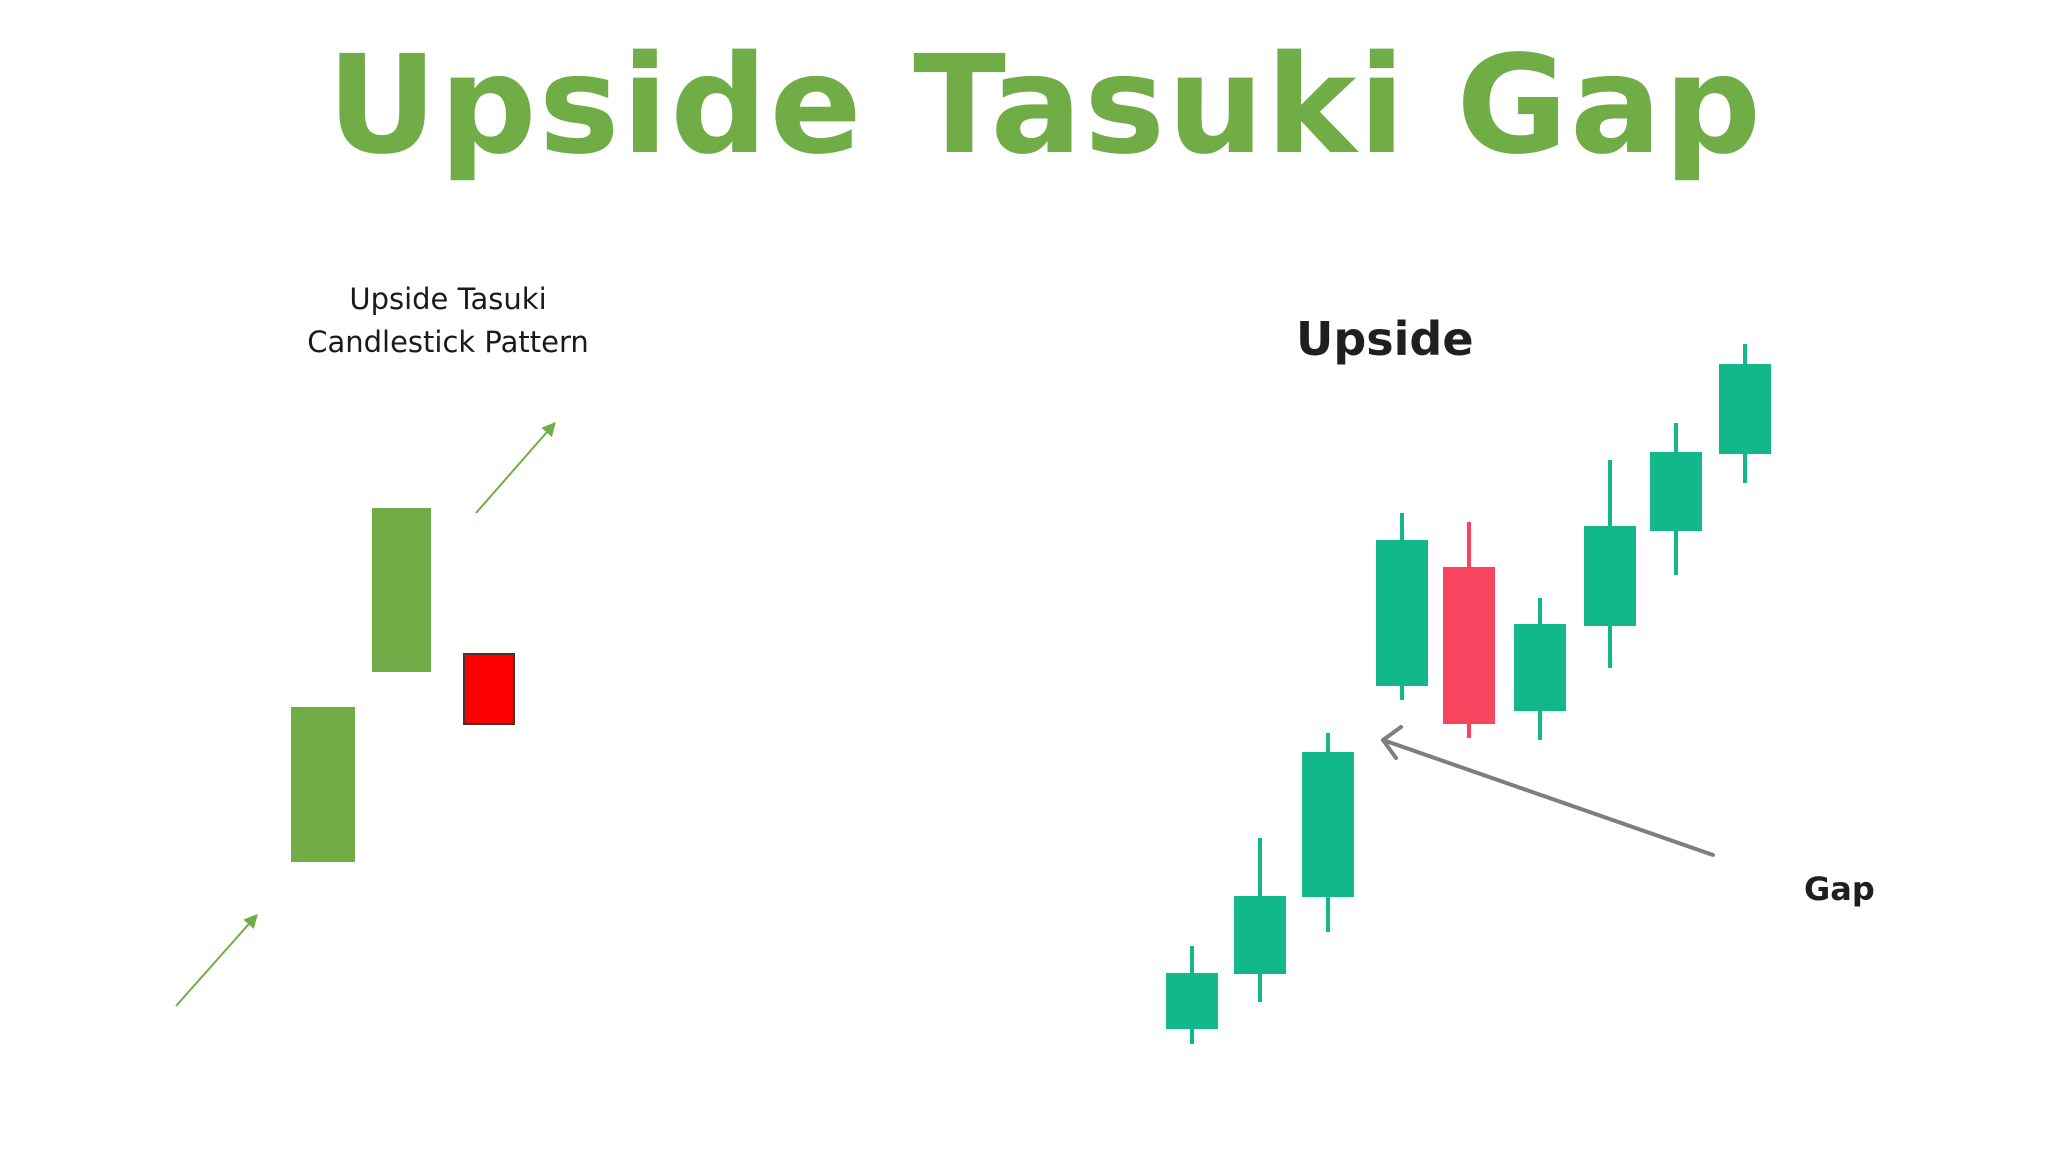  What do you see at coordinates (216, 960) in the screenshot?
I see `trend-arrow-lower-icon` at bounding box center [216, 960].